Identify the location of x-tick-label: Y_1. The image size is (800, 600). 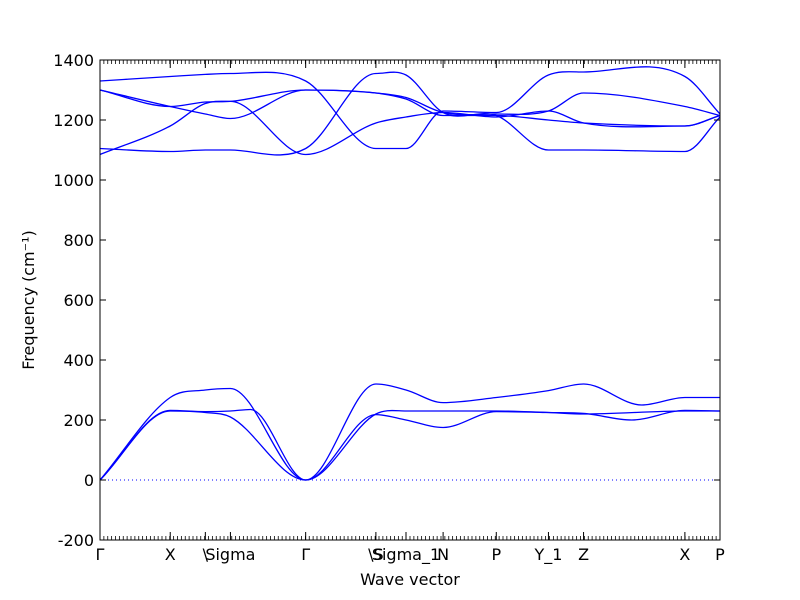
(547, 555).